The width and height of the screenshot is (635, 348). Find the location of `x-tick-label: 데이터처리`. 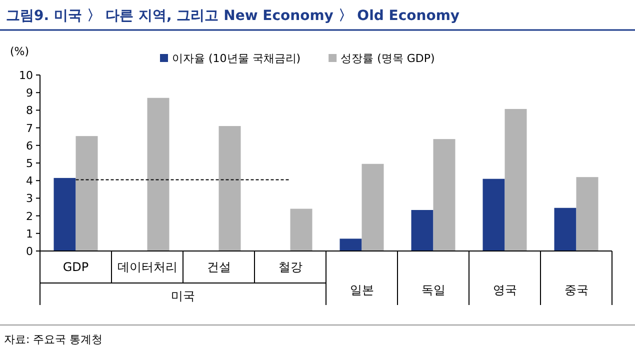

x-tick-label: 데이터처리 is located at coordinates (147, 267).